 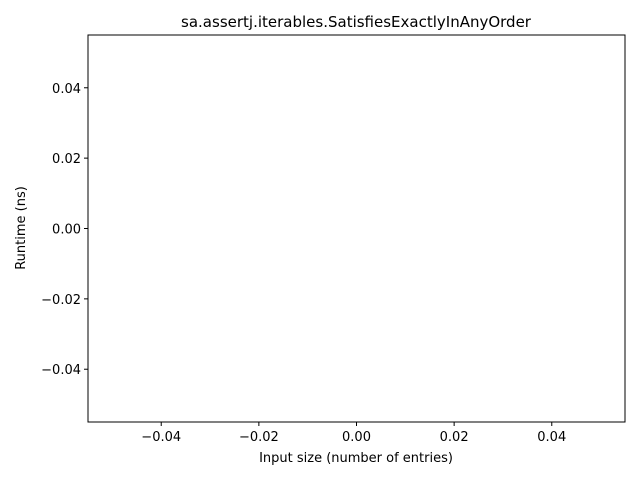 I want to click on y-tick-label: 0.00, so click(x=66, y=230).